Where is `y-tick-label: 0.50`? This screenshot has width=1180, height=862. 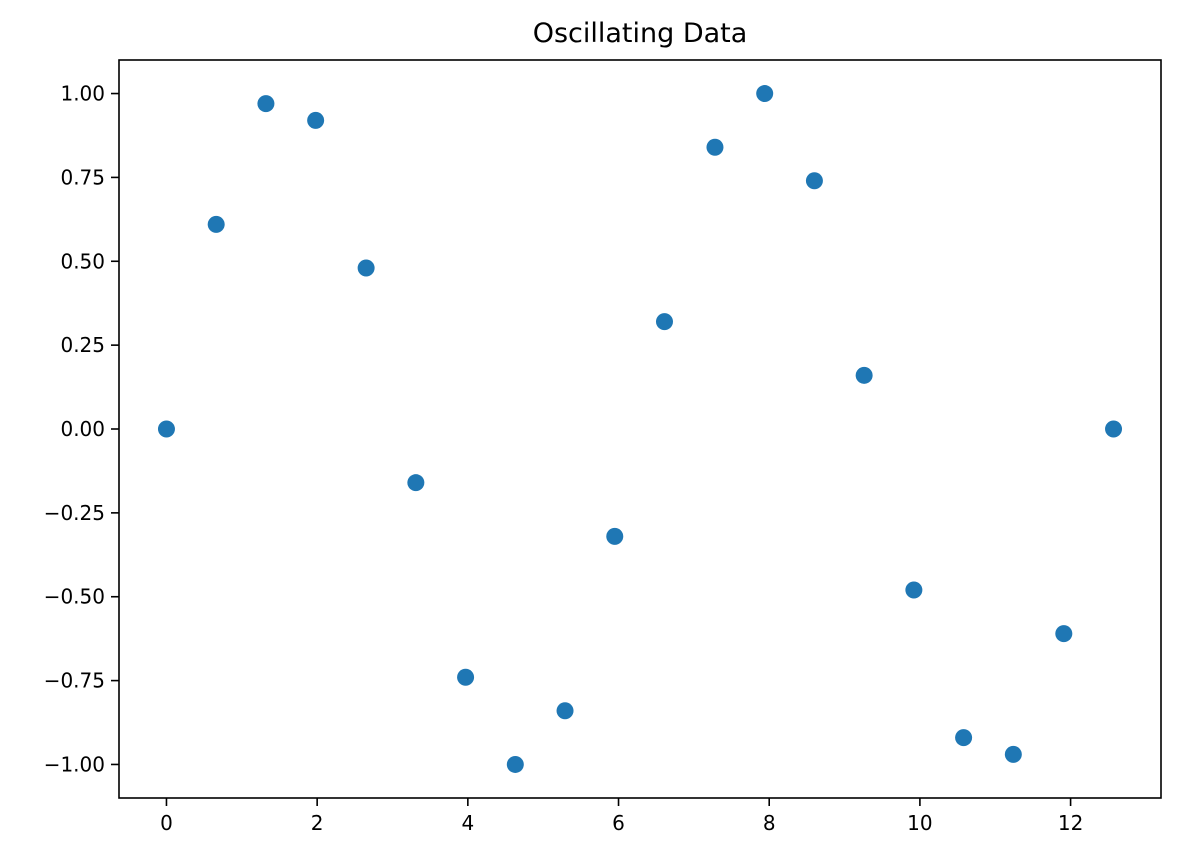 y-tick-label: 0.50 is located at coordinates (82, 261).